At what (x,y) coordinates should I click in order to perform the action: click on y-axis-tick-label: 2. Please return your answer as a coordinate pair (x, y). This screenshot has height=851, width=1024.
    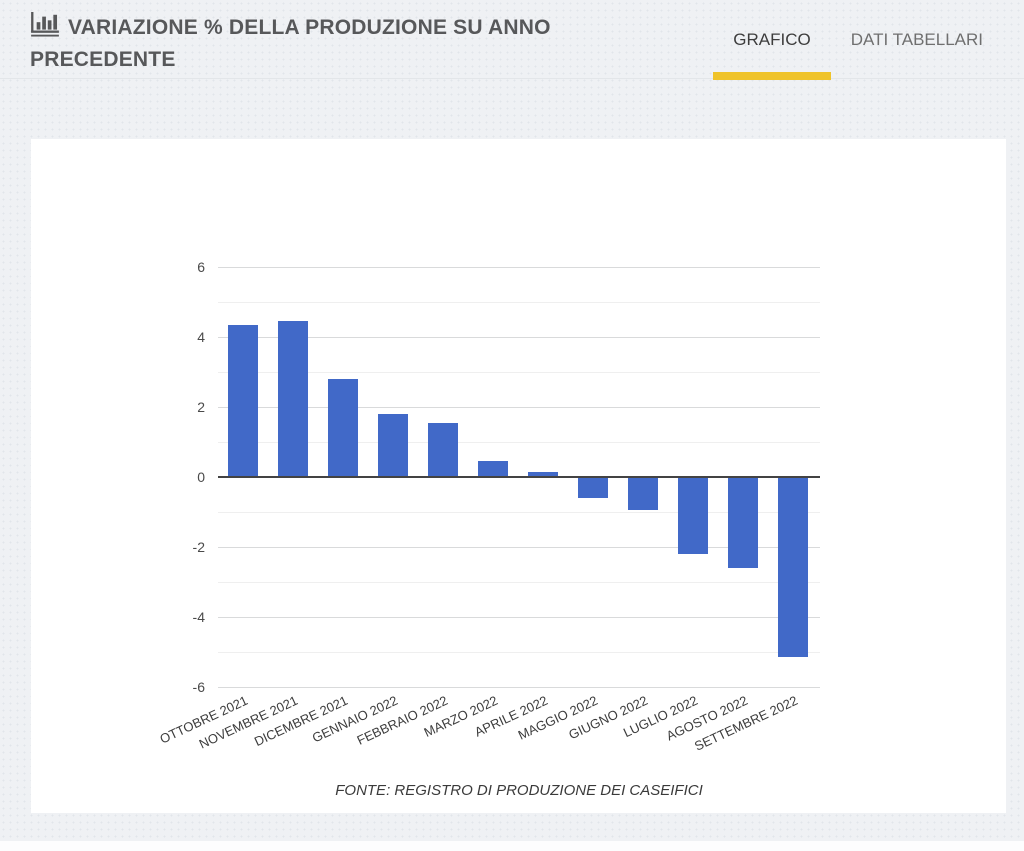
    Looking at the image, I should click on (201, 407).